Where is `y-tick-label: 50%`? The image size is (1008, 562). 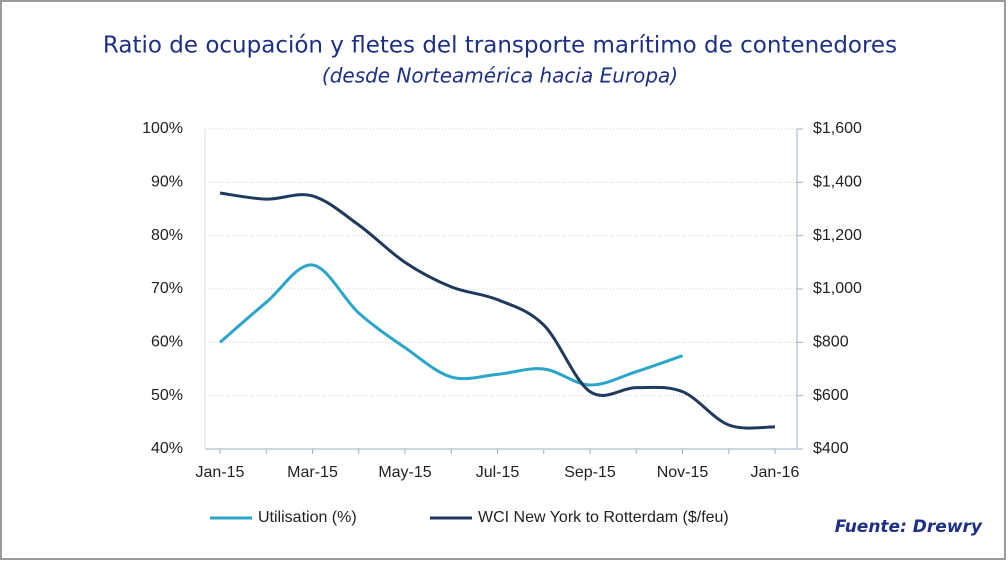 y-tick-label: 50% is located at coordinates (167, 395).